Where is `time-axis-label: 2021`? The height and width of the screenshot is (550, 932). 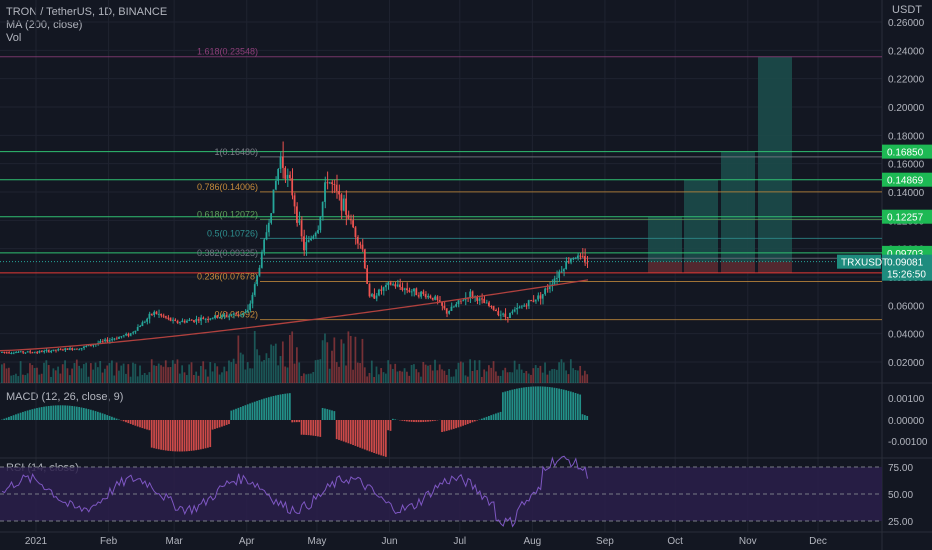
time-axis-label: 2021 is located at coordinates (36, 541).